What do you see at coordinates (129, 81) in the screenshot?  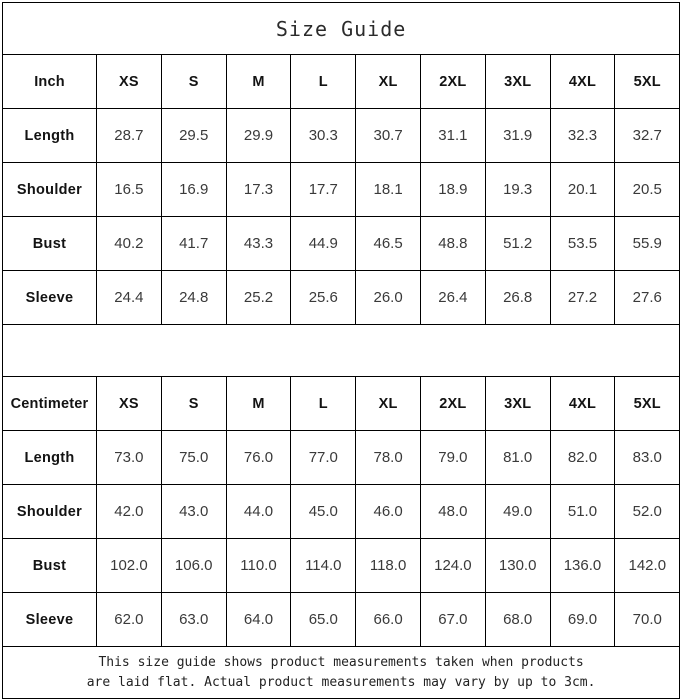 I see `inch-size-header-xs: XS` at bounding box center [129, 81].